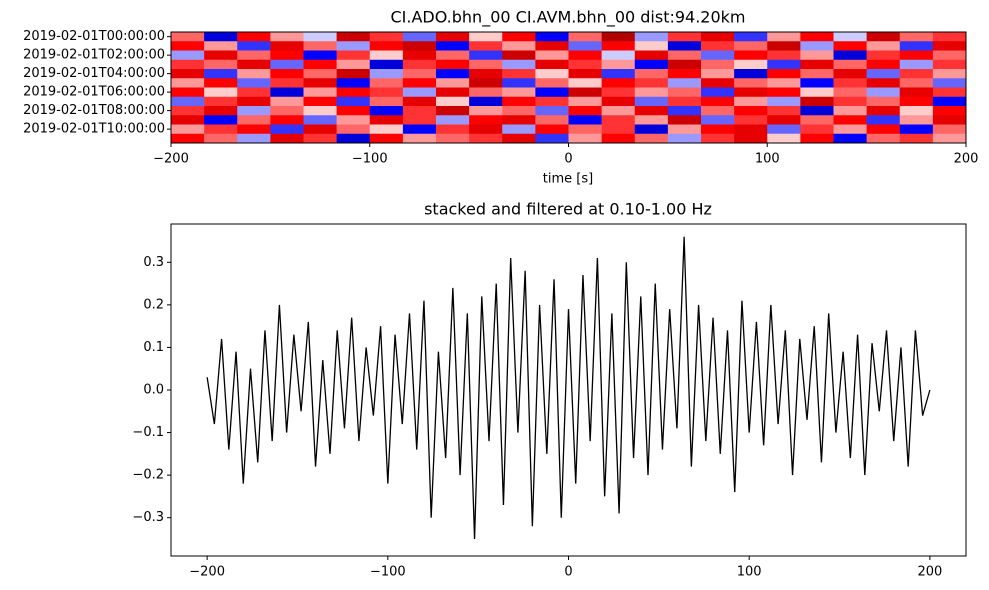 The height and width of the screenshot is (590, 989). What do you see at coordinates (94, 110) in the screenshot?
I see `y-tick-label: 2019-02-01T08:00:00` at bounding box center [94, 110].